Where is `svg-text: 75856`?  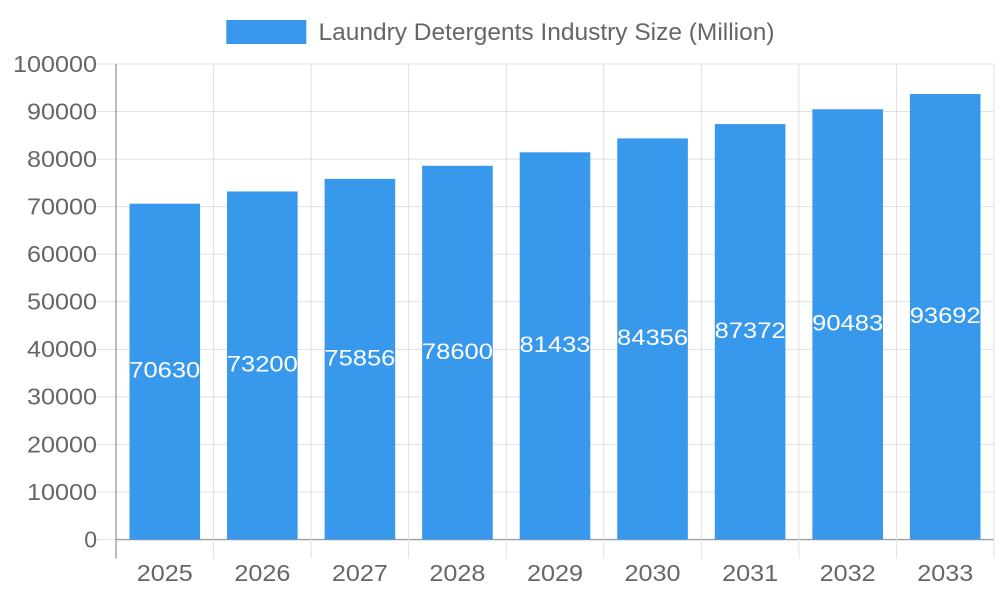
svg-text: 75856 is located at coordinates (359, 357).